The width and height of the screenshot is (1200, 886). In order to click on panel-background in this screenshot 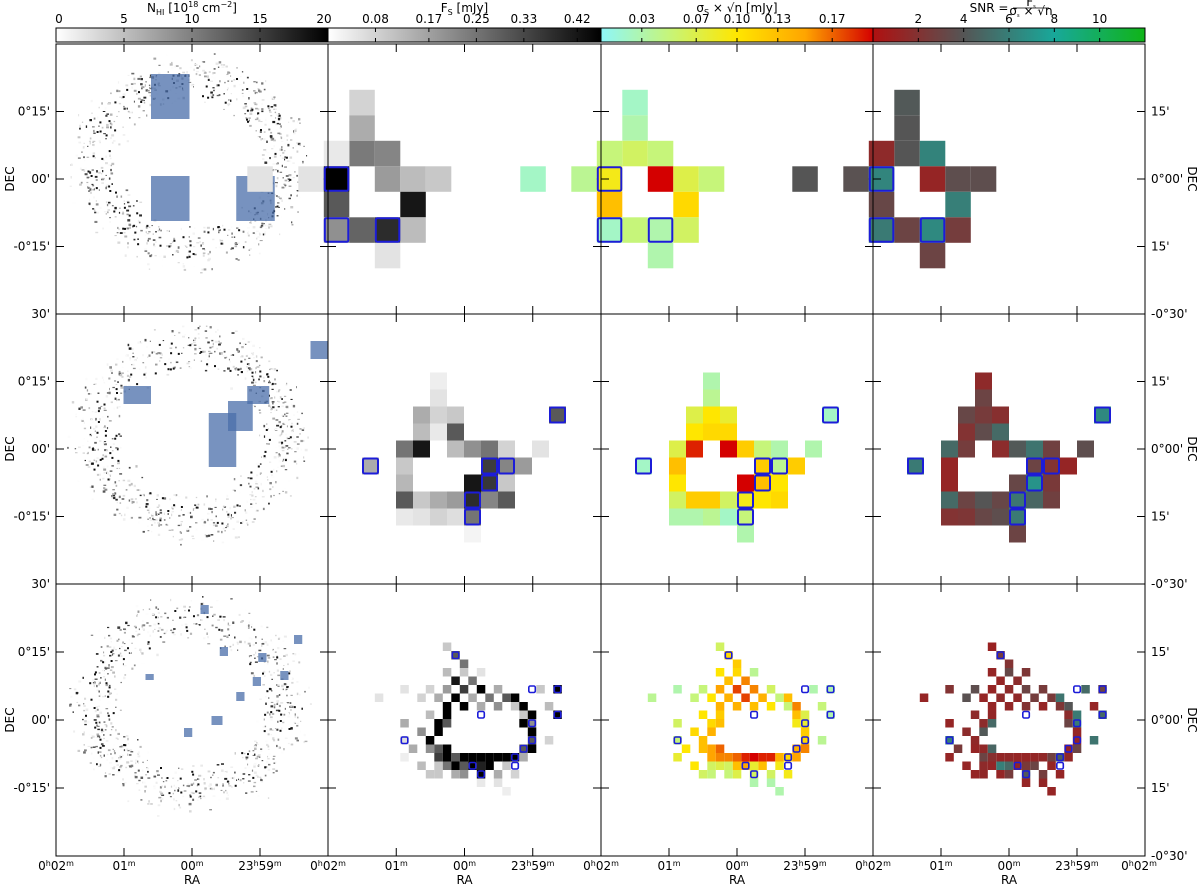, I will do `click(464, 179)`.